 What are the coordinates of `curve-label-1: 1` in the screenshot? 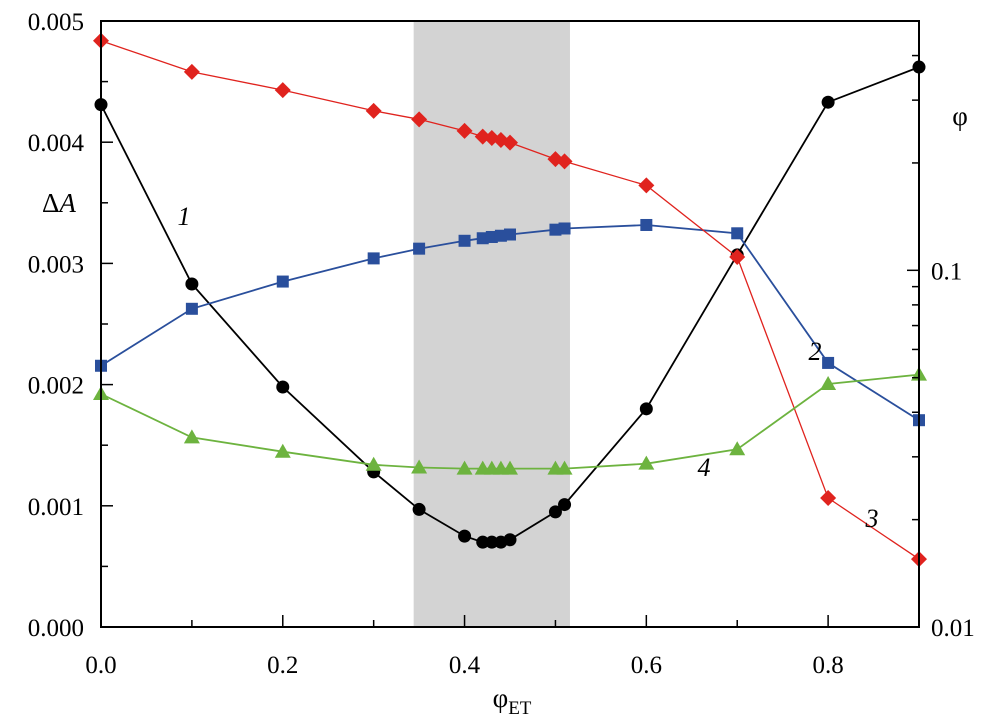 It's located at (184, 216).